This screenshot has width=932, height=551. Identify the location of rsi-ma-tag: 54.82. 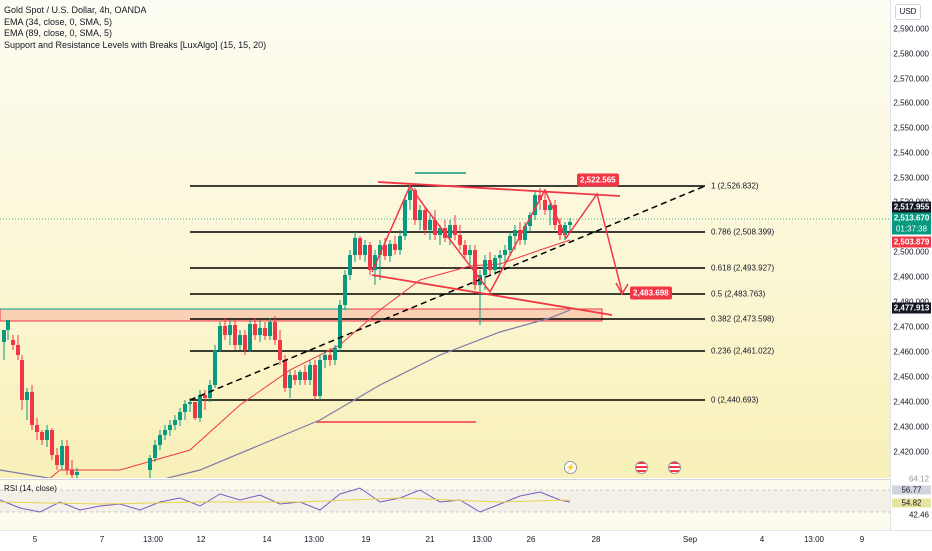
(911, 503).